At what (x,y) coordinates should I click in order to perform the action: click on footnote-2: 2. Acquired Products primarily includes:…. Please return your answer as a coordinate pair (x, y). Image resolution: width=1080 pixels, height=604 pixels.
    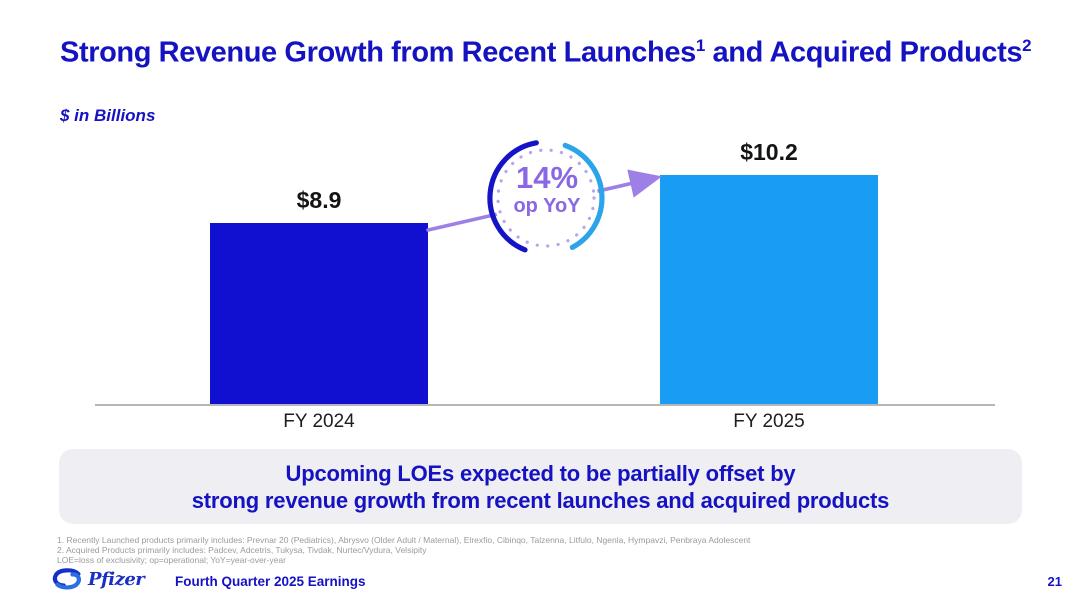
    Looking at the image, I should click on (242, 550).